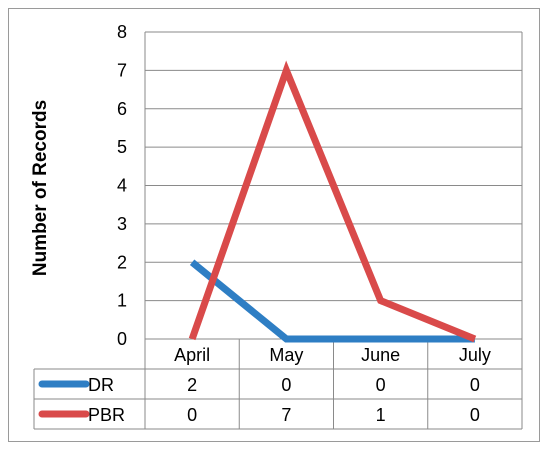 The width and height of the screenshot is (550, 455). What do you see at coordinates (332, 301) in the screenshot?
I see `series-line-dr` at bounding box center [332, 301].